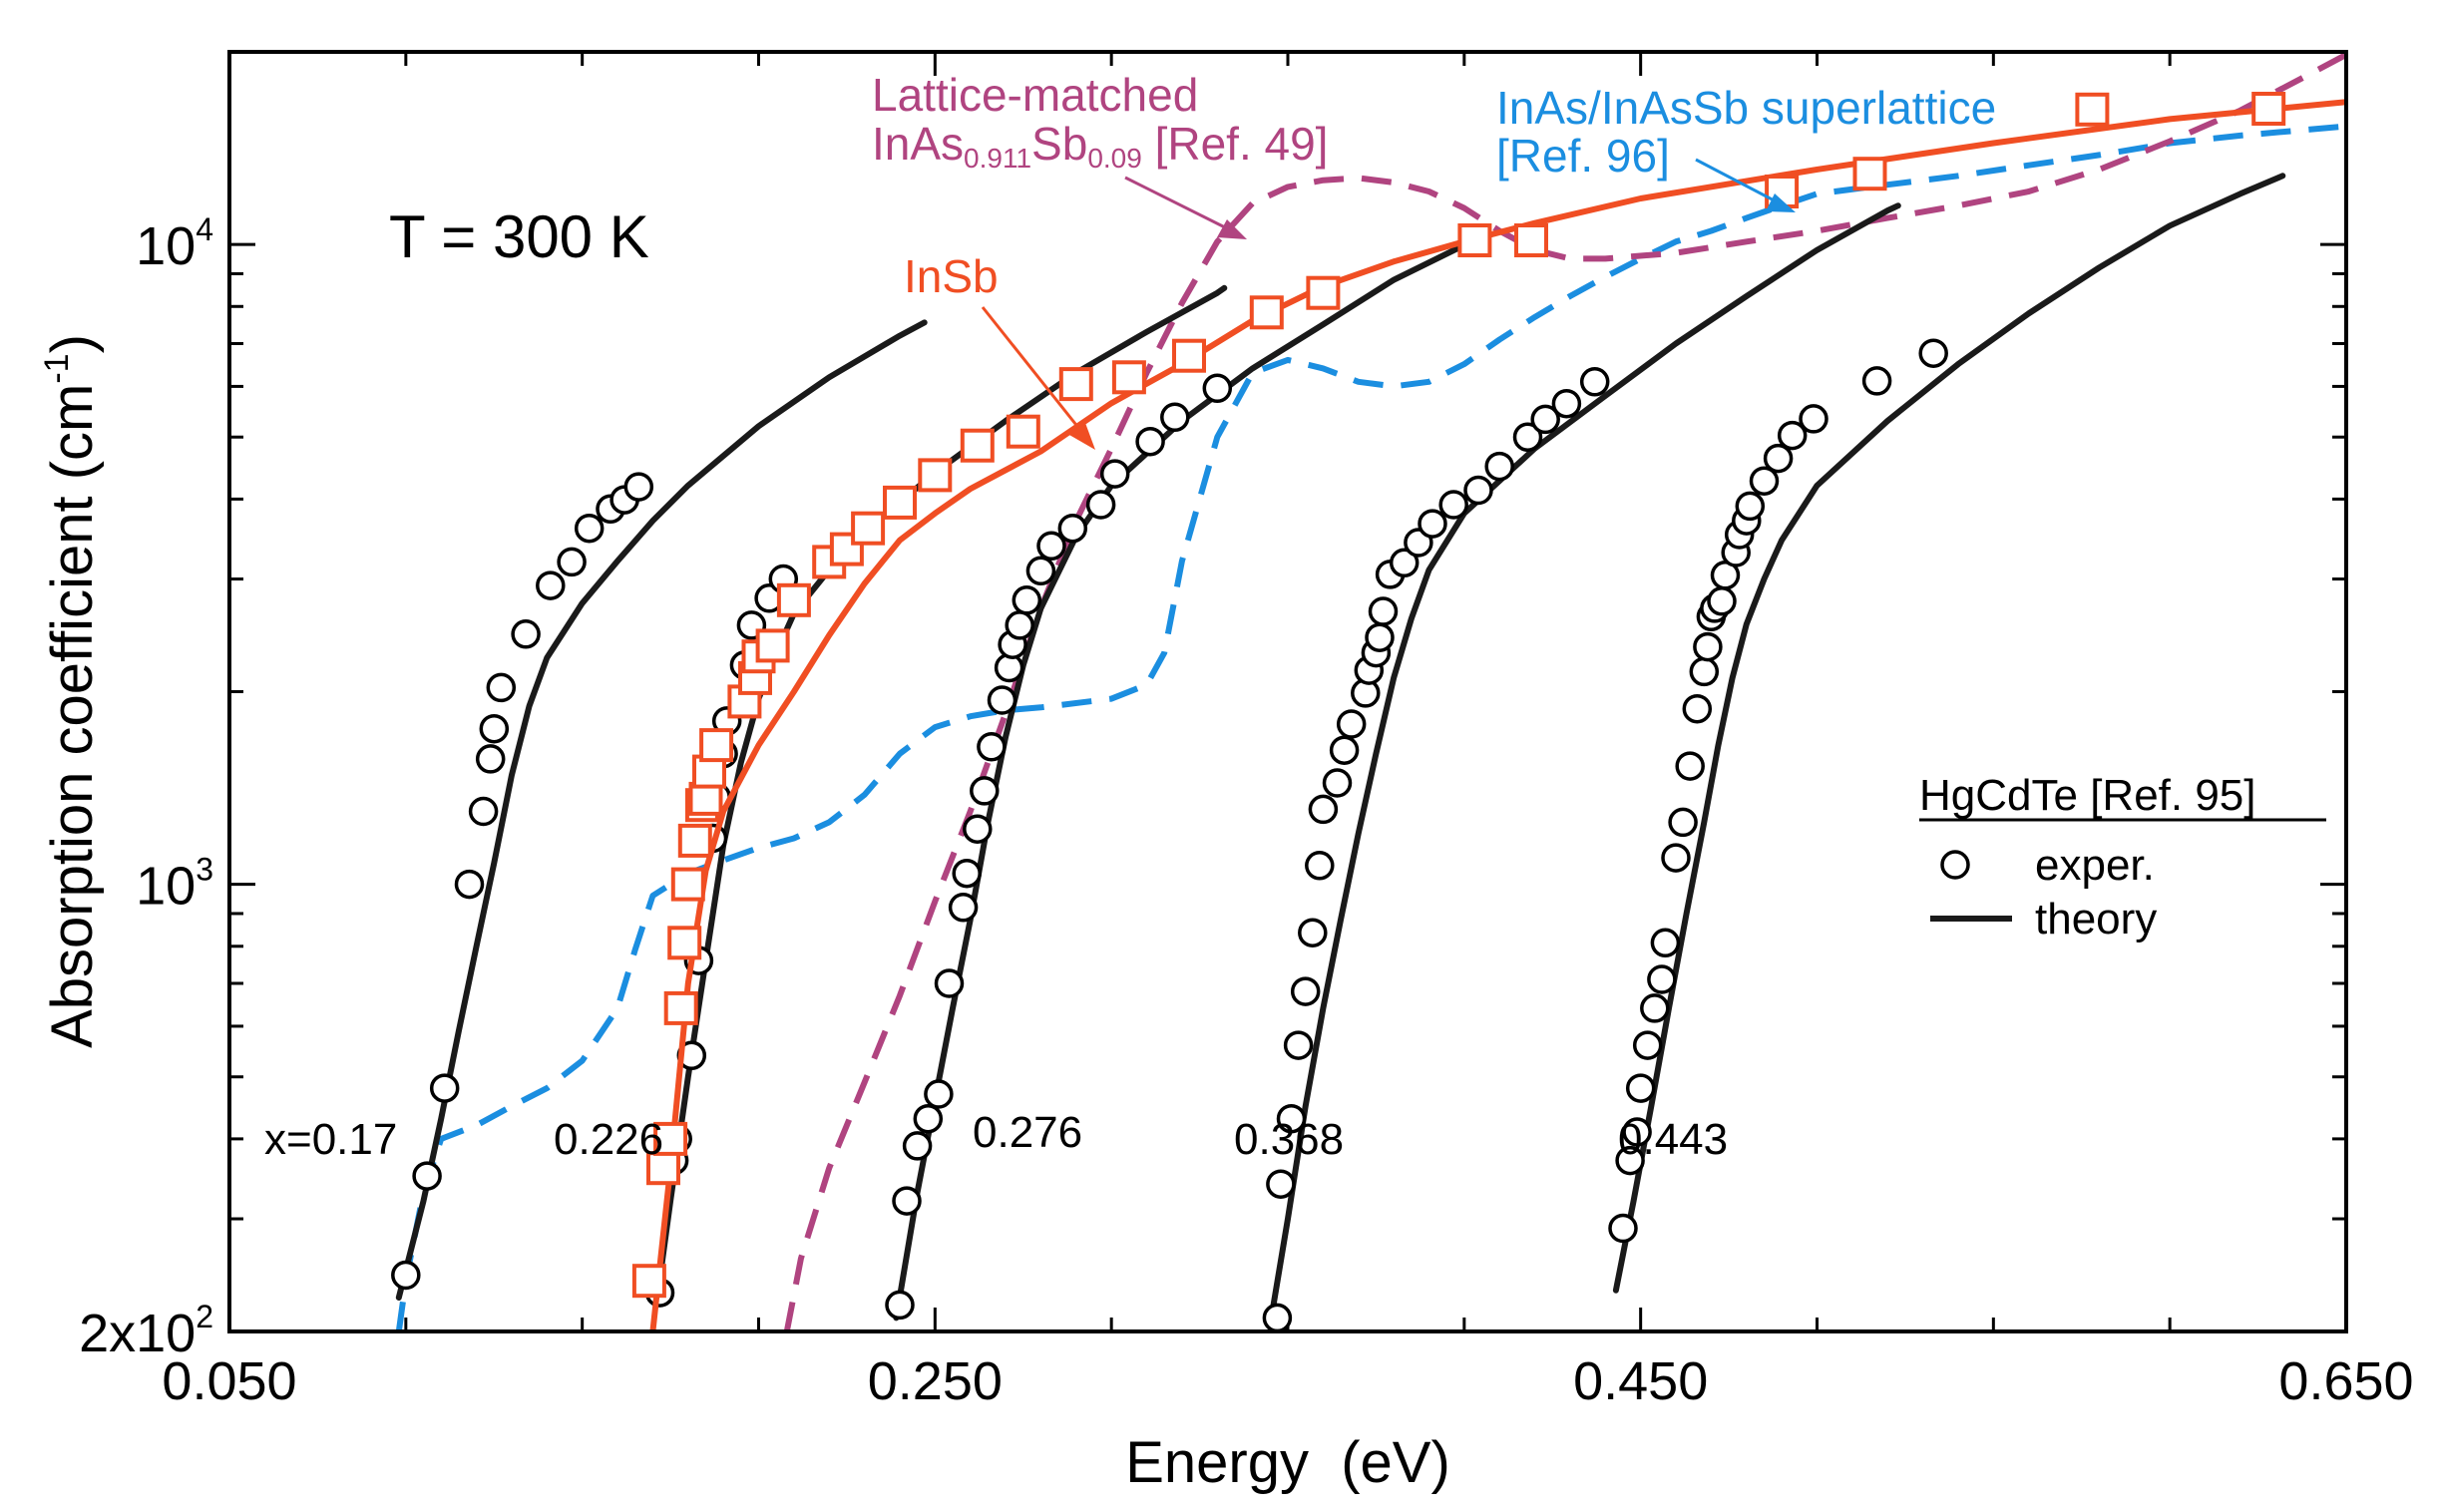 Image resolution: width=2437 pixels, height=1512 pixels. What do you see at coordinates (1746, 108) in the screenshot?
I see `superlattice-annotation-line1: InAs/InAsSb superlattice` at bounding box center [1746, 108].